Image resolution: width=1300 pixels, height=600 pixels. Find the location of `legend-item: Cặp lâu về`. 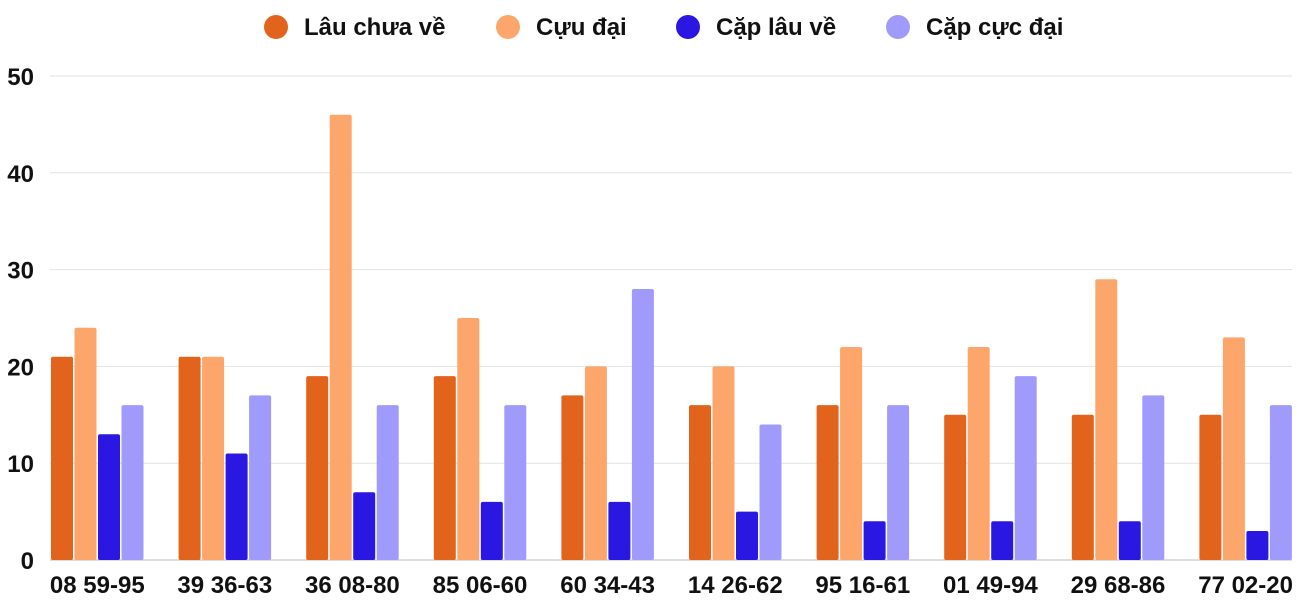

legend-item: Cặp lâu về is located at coordinates (756, 27).